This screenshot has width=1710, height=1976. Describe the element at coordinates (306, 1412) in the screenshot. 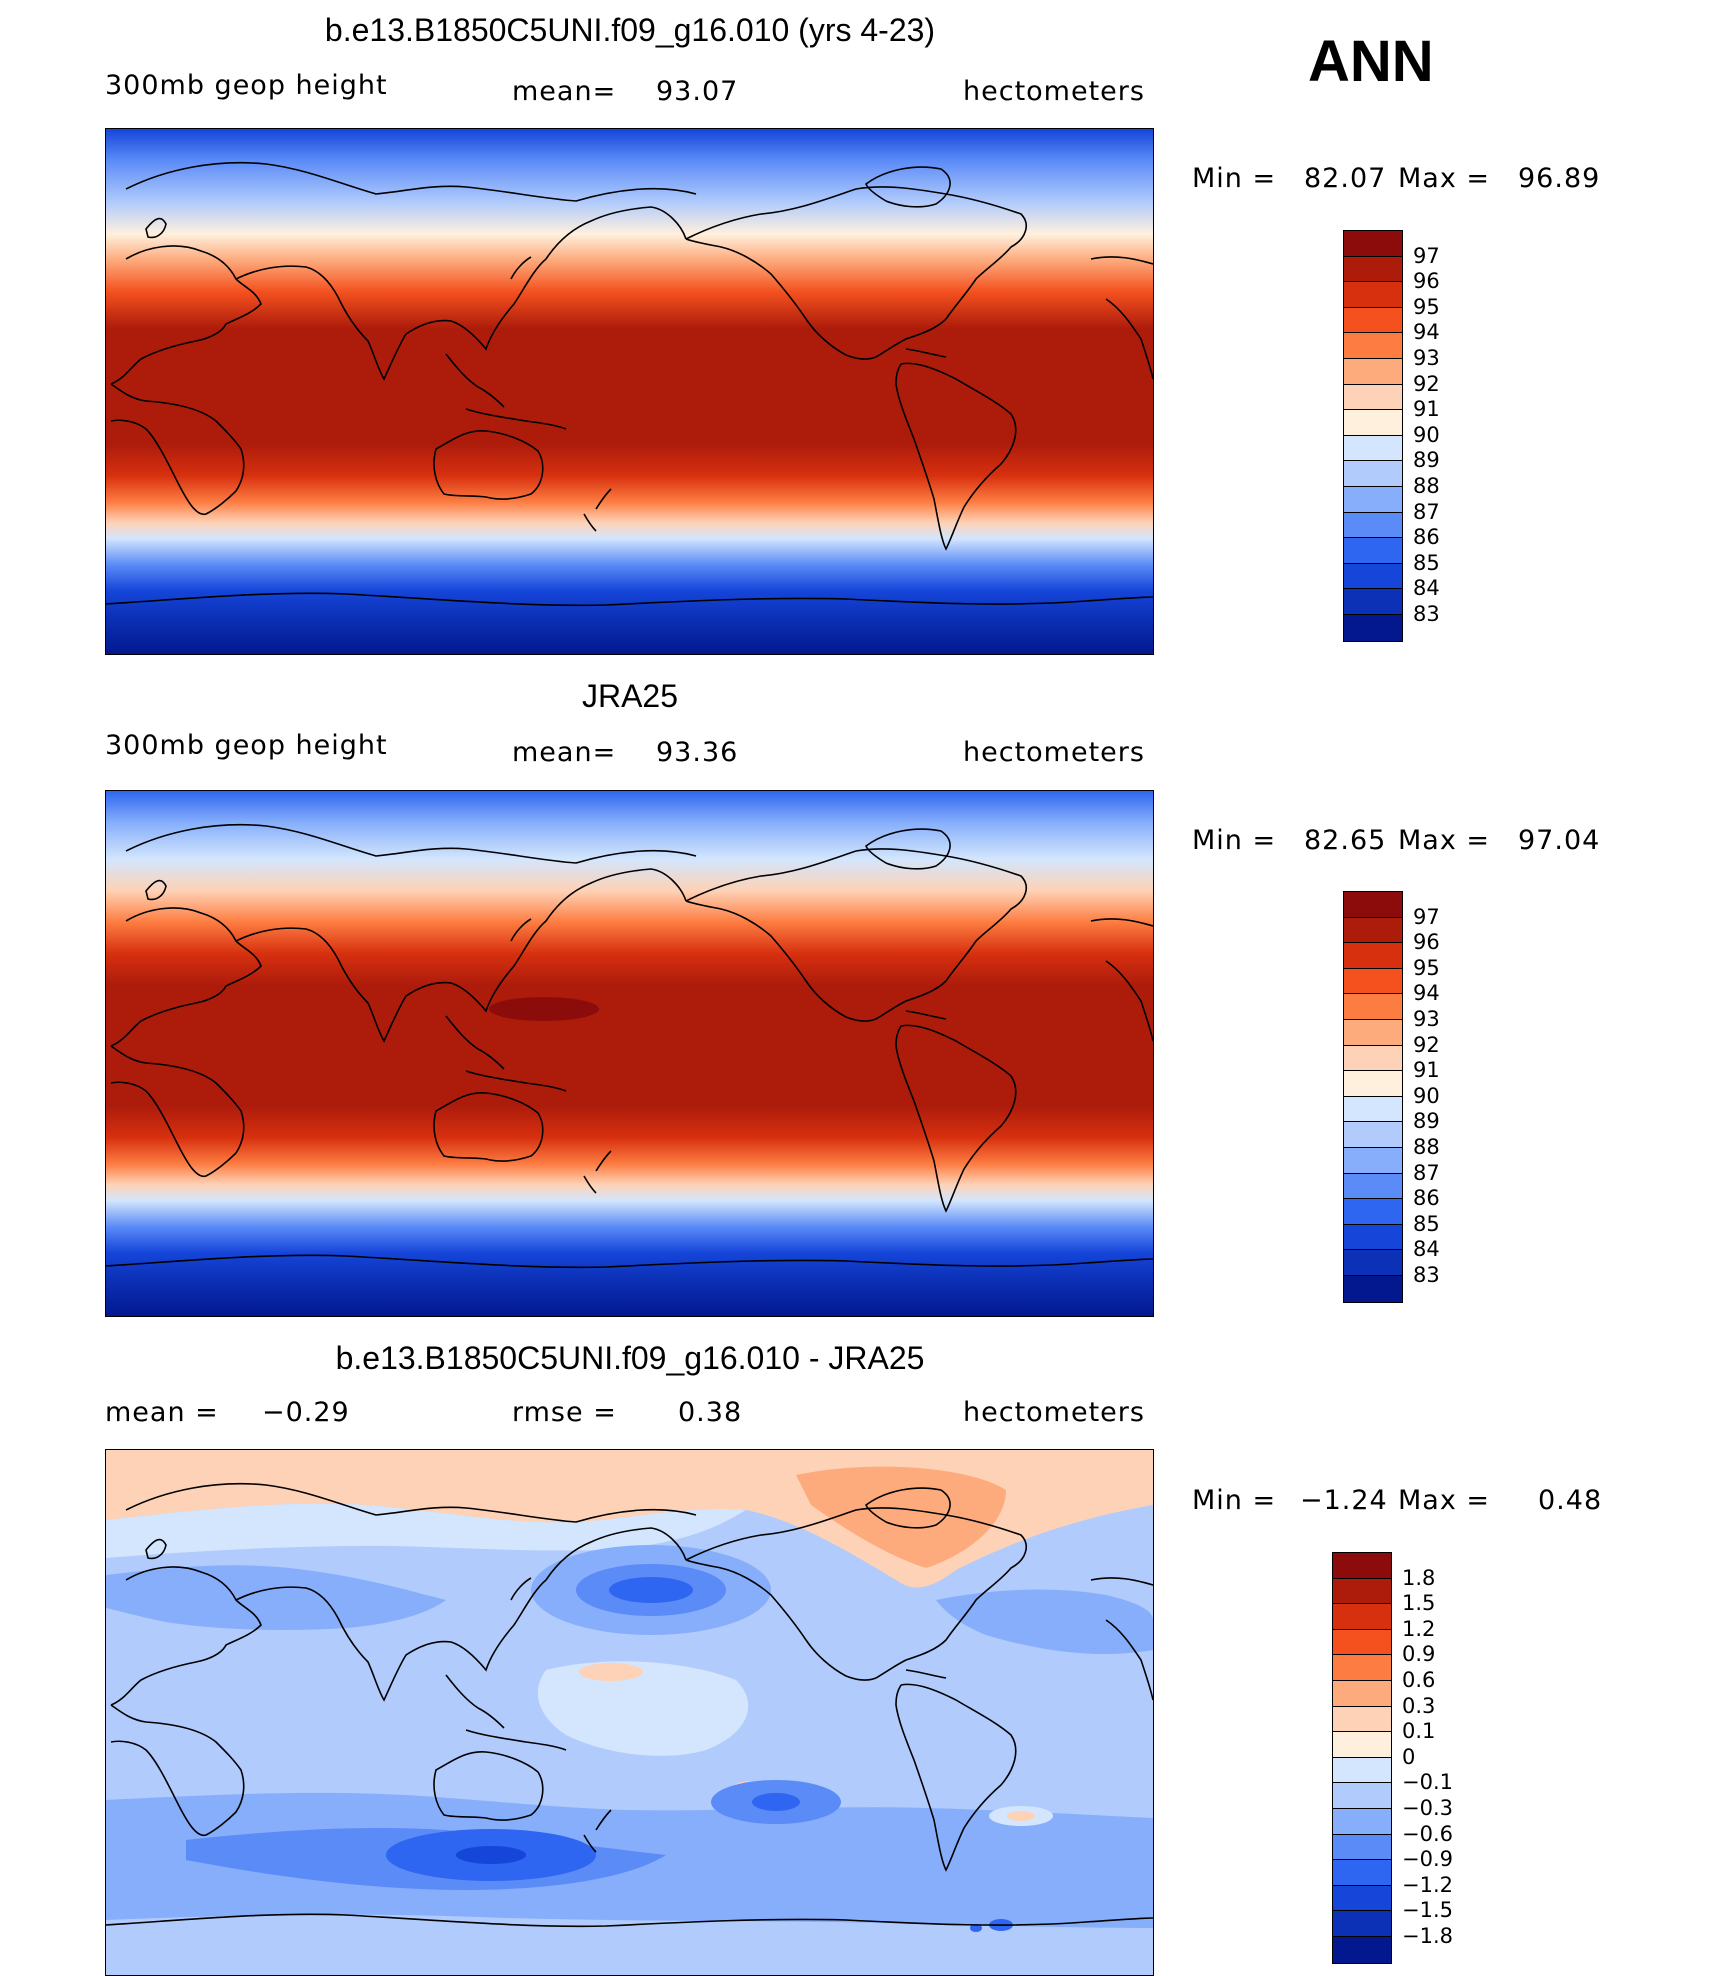

I see `panel-3-mean-value: −0.29` at that location.